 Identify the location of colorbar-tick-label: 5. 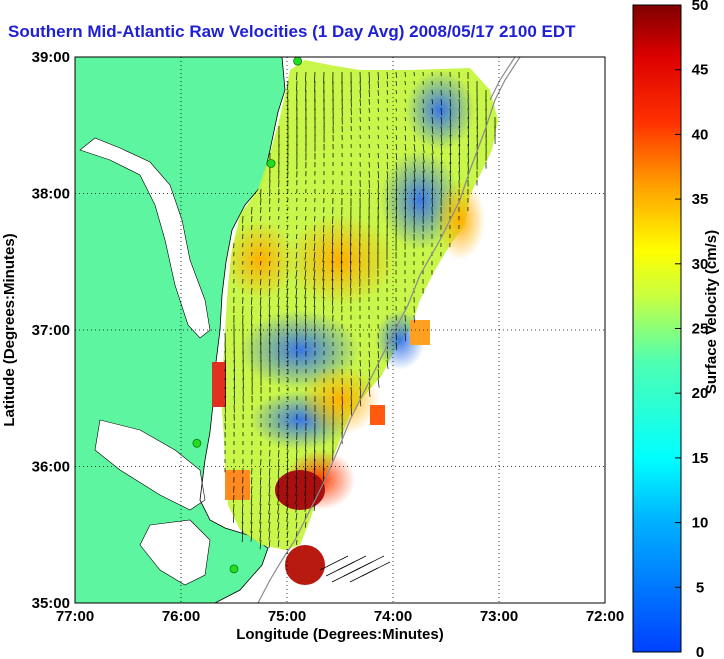
(700, 587).